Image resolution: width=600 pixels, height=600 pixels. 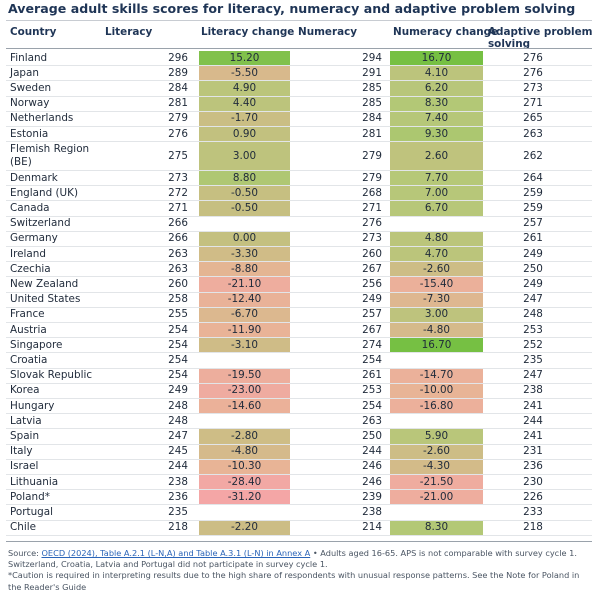 I want to click on numeracy-value: 253, so click(x=372, y=390).